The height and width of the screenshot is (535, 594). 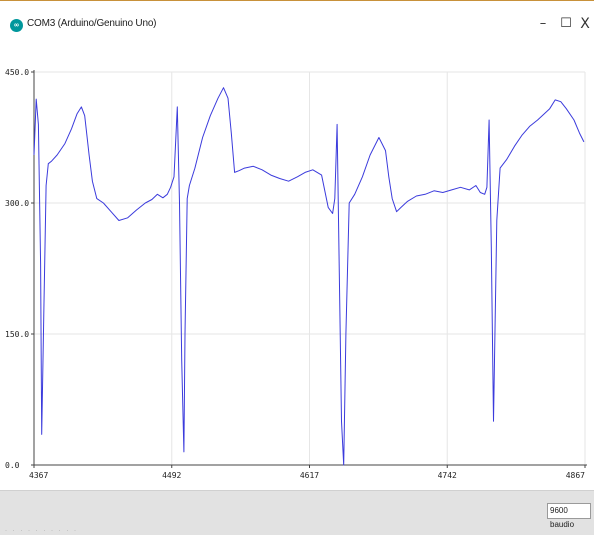 What do you see at coordinates (17, 203) in the screenshot?
I see `y-tick-label-2: 300.0` at bounding box center [17, 203].